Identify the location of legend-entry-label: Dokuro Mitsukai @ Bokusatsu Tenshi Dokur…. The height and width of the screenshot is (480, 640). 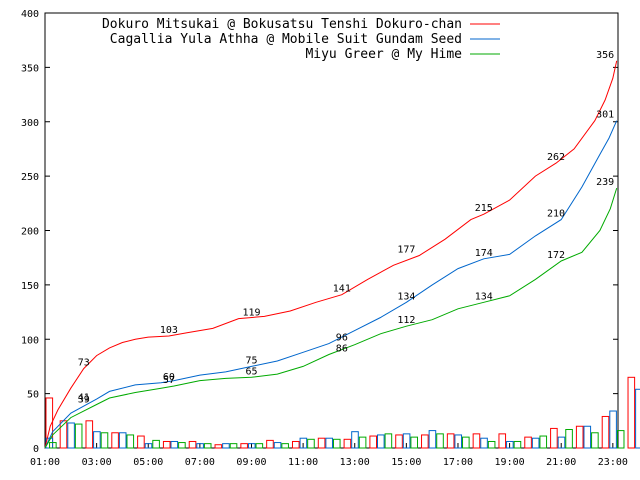
(282, 24).